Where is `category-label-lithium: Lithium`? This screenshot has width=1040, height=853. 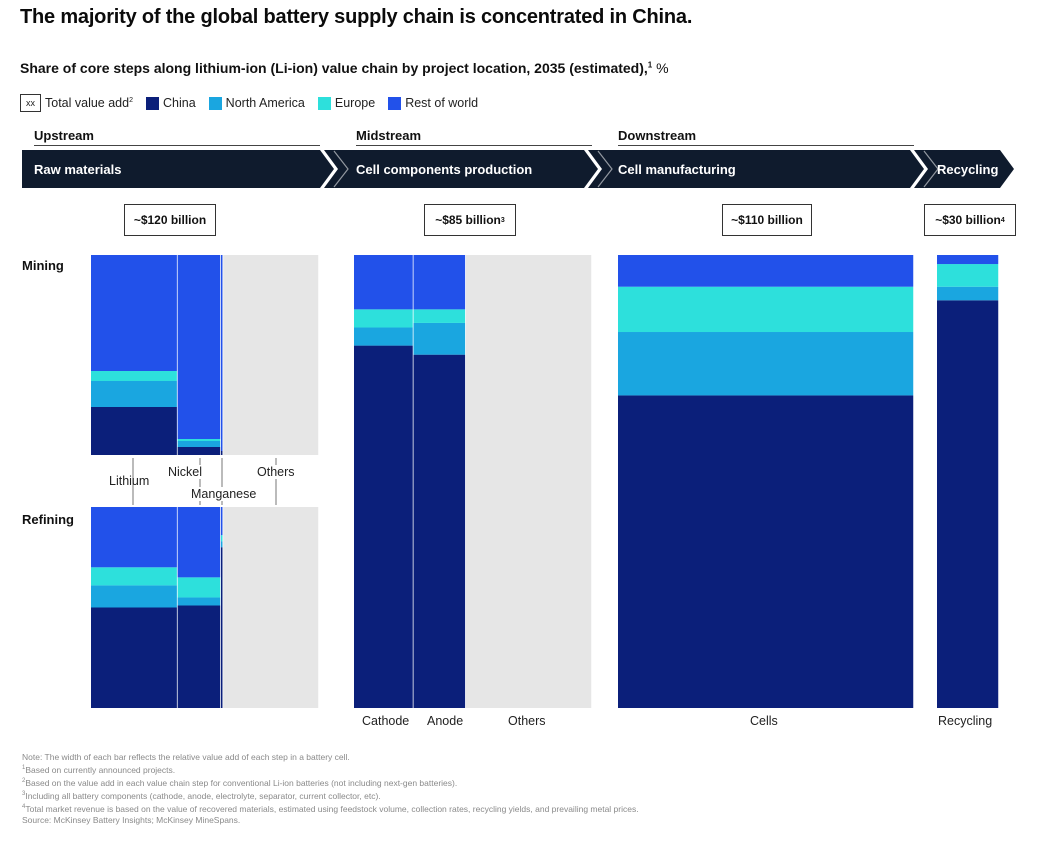
category-label-lithium: Lithium is located at coordinates (129, 481).